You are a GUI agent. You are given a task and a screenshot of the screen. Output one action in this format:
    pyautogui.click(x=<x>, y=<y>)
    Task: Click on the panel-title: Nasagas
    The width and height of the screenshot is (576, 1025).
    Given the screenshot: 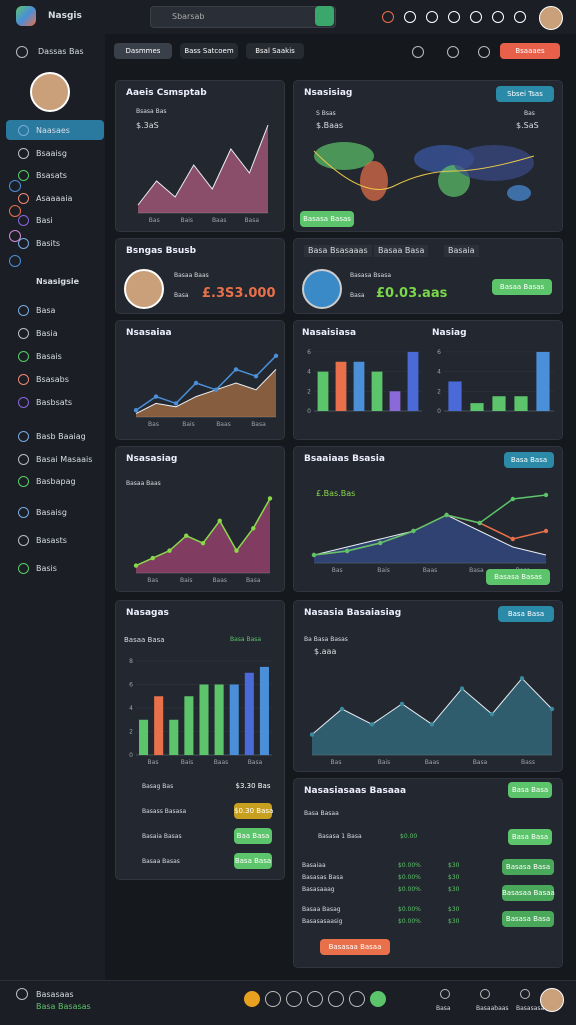 What is the action you would take?
    pyautogui.click(x=147, y=613)
    